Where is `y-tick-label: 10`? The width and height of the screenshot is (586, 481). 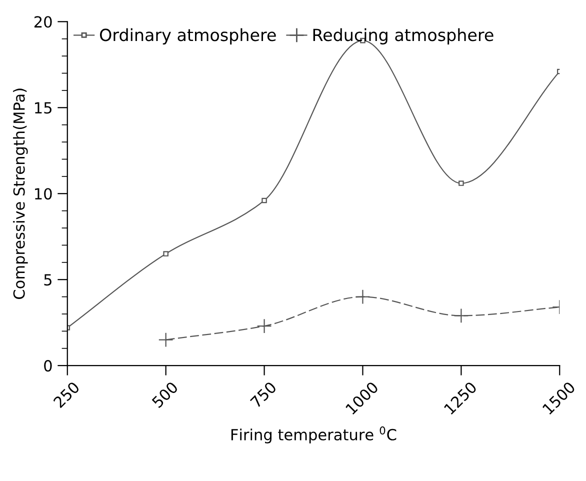 y-tick-label: 10 is located at coordinates (43, 194).